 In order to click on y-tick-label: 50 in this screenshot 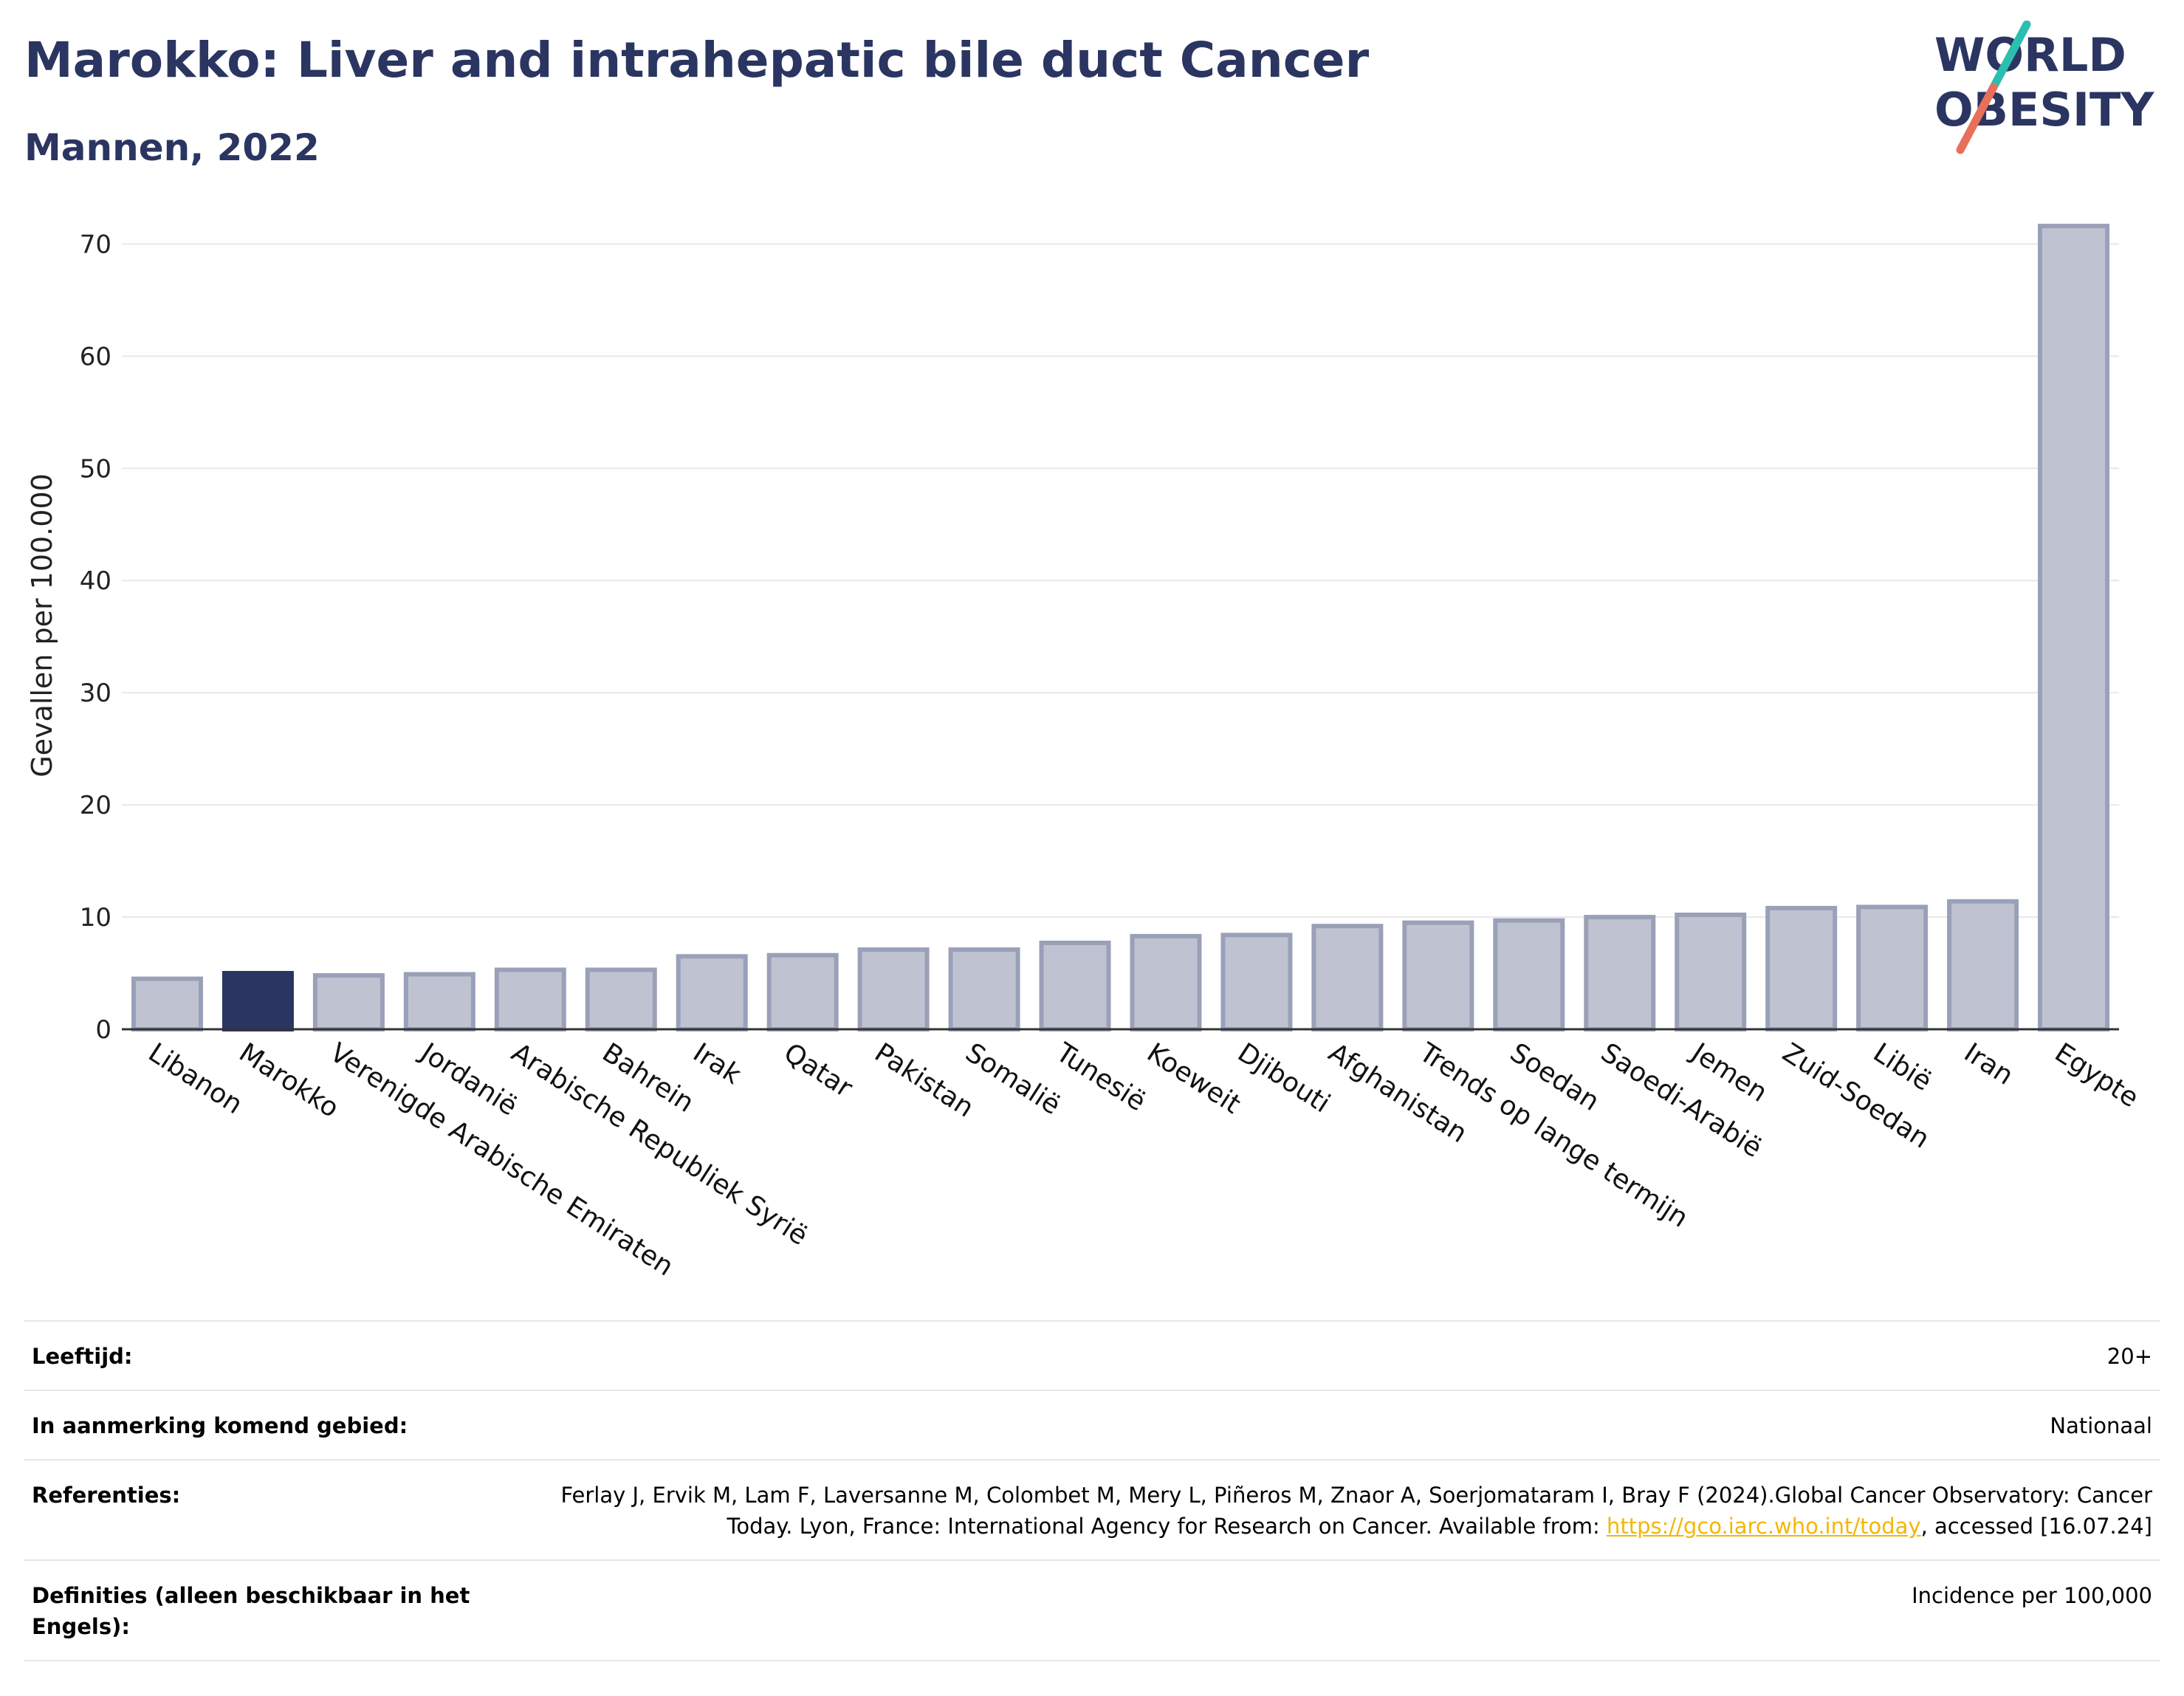, I will do `click(96, 469)`.